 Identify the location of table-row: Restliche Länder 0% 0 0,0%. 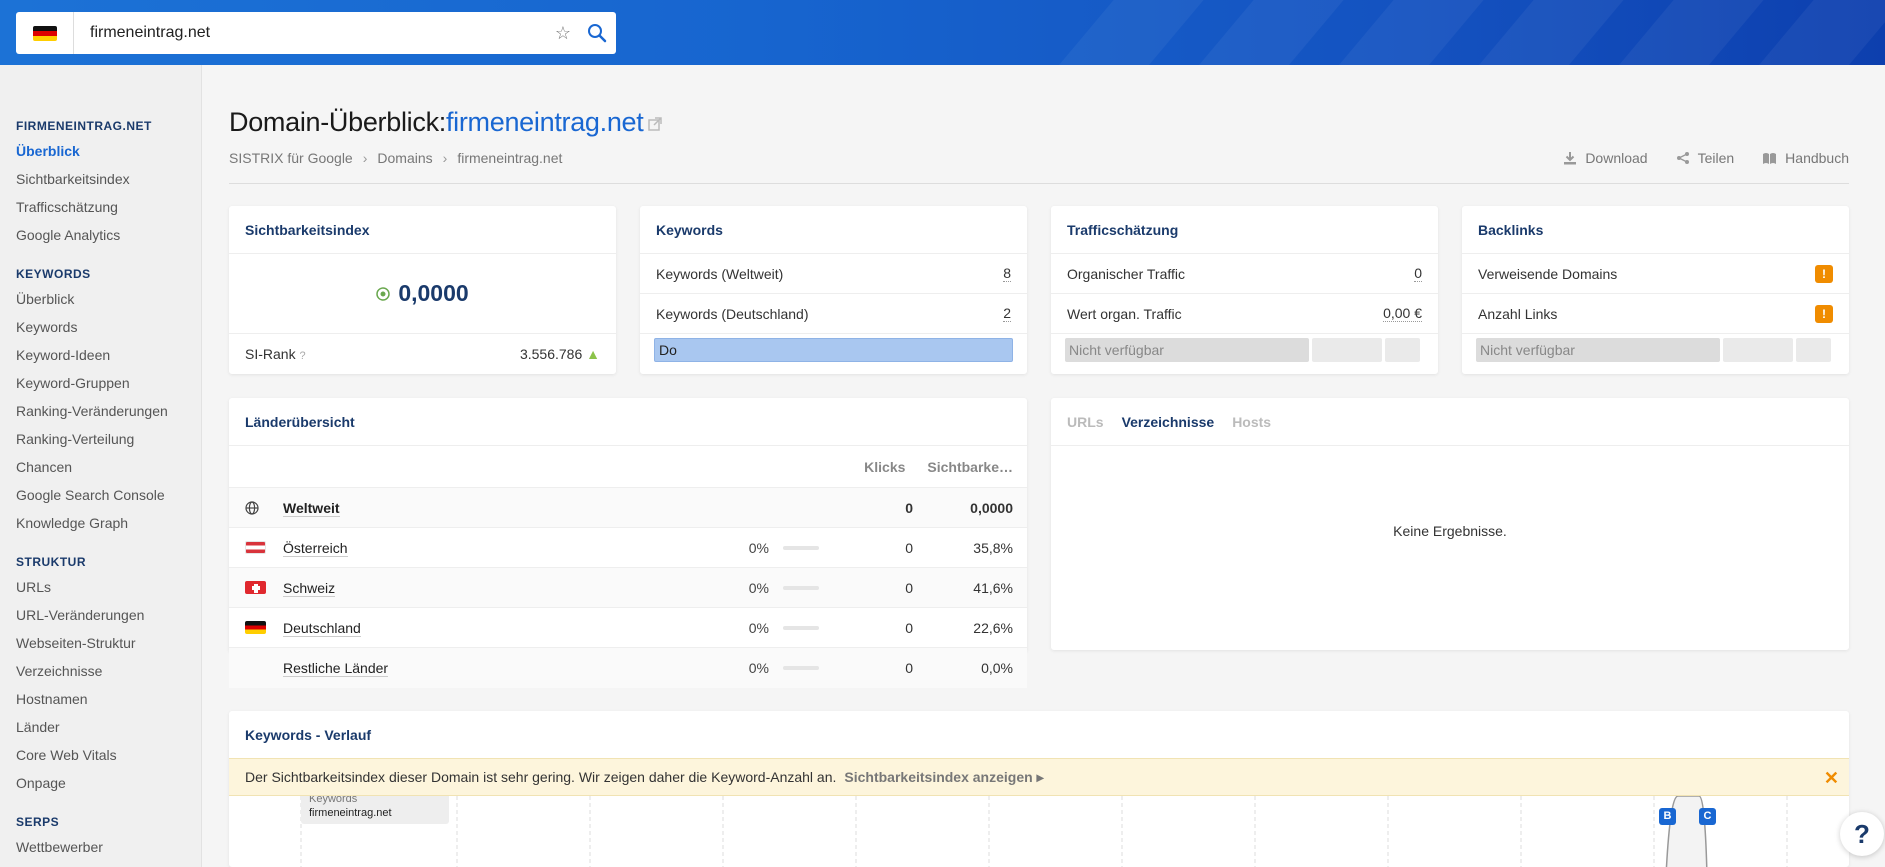
(628, 668).